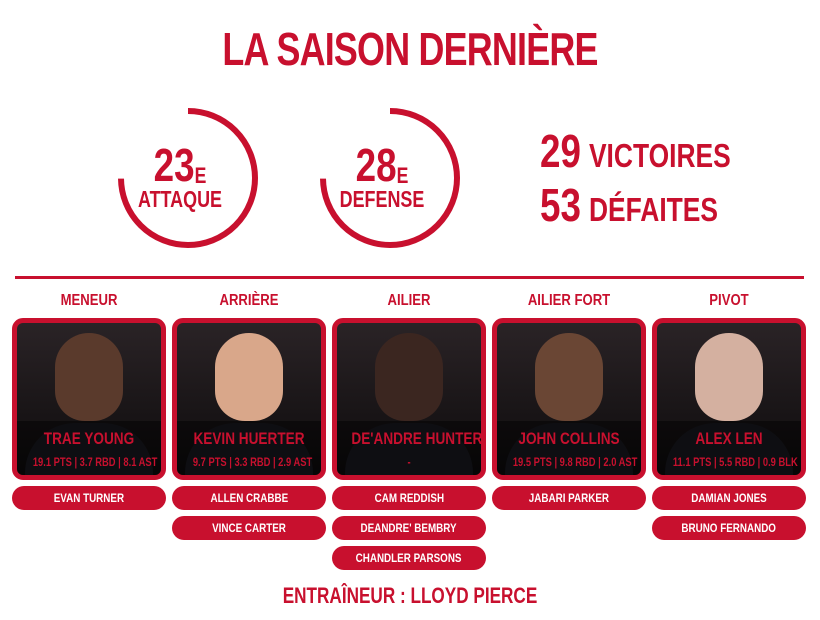 The image size is (820, 620). Describe the element at coordinates (249, 300) in the screenshot. I see `position-label: ARRIÈRE` at that location.